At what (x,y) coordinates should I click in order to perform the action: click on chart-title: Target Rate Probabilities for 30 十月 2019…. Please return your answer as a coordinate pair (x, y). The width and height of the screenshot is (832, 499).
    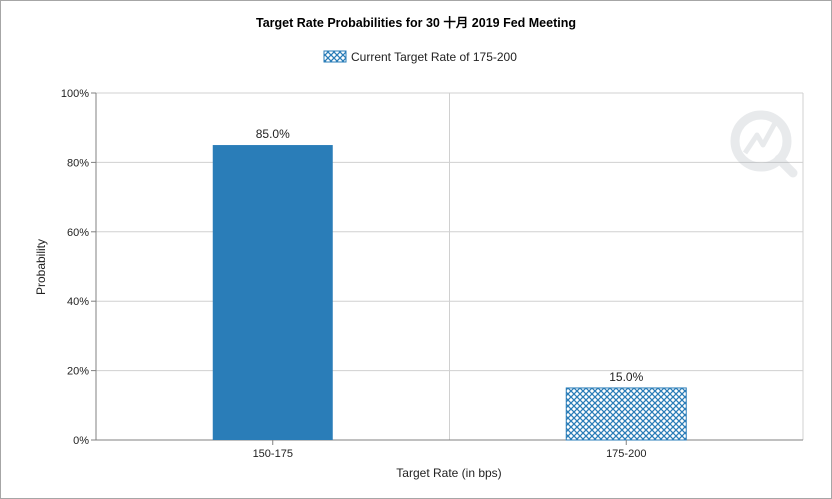
    Looking at the image, I should click on (416, 22).